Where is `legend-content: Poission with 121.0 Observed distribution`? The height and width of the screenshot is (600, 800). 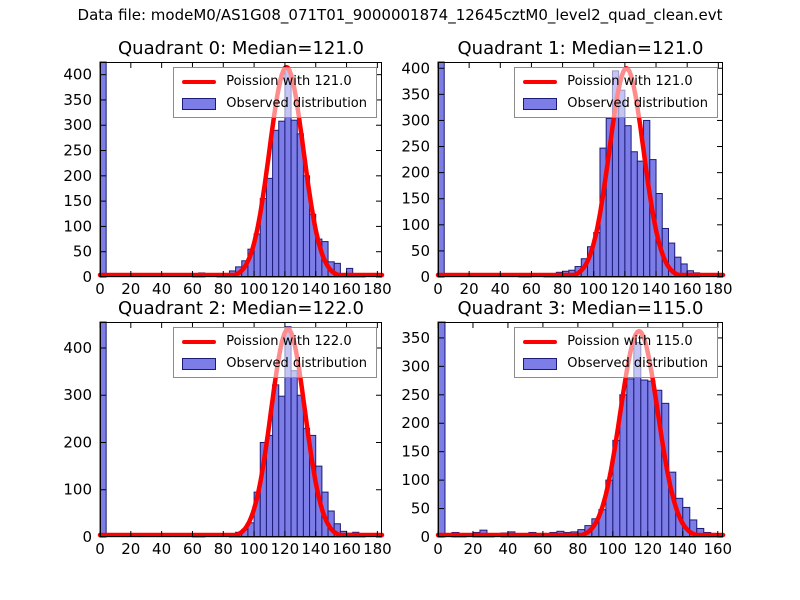 legend-content: Poission with 121.0 Observed distribution is located at coordinates (275, 92).